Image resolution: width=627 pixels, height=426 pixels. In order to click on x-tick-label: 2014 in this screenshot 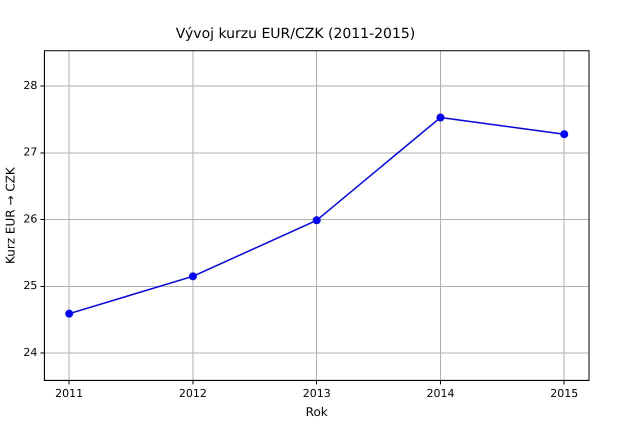, I will do `click(440, 393)`.